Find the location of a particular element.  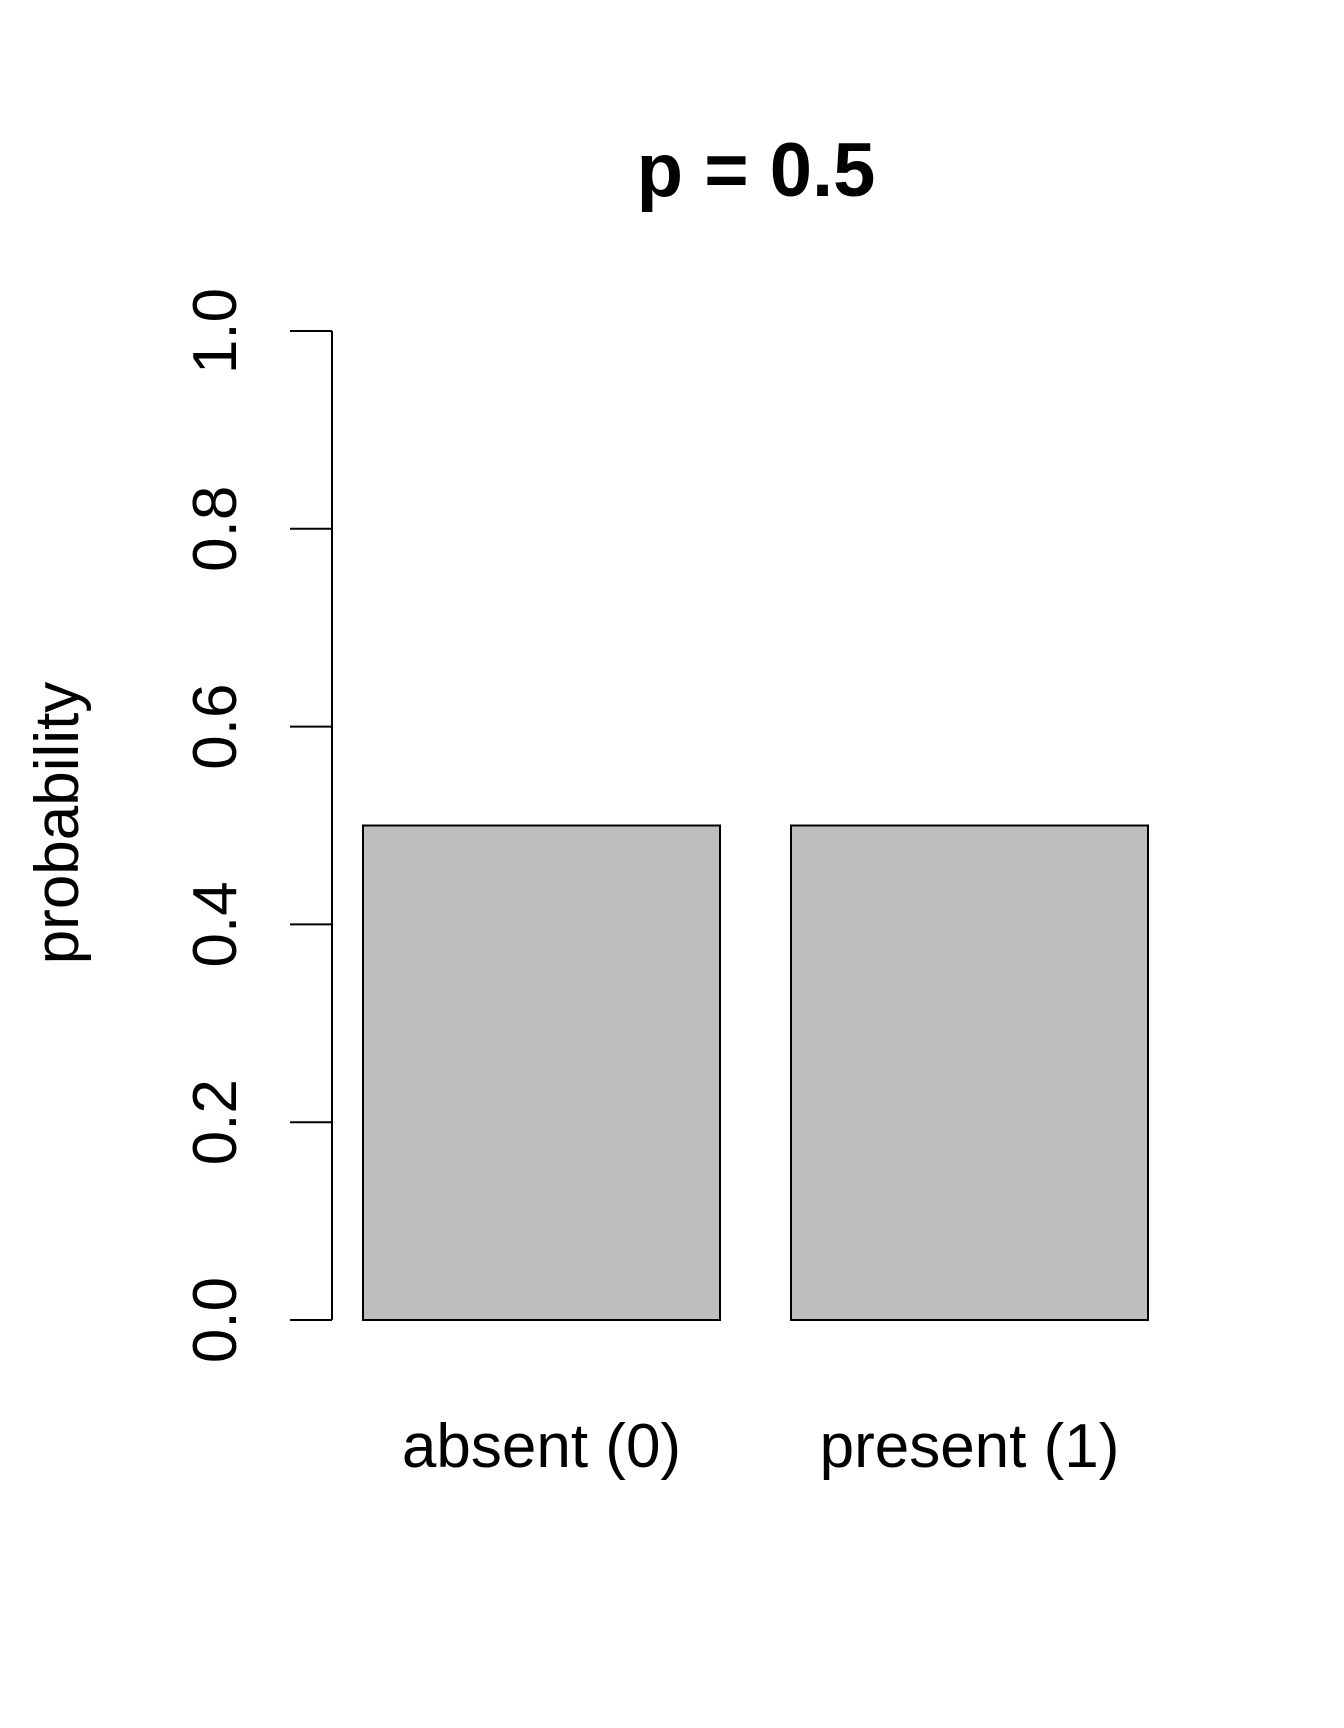

y-tick-label: 0.0 is located at coordinates (215, 1320).